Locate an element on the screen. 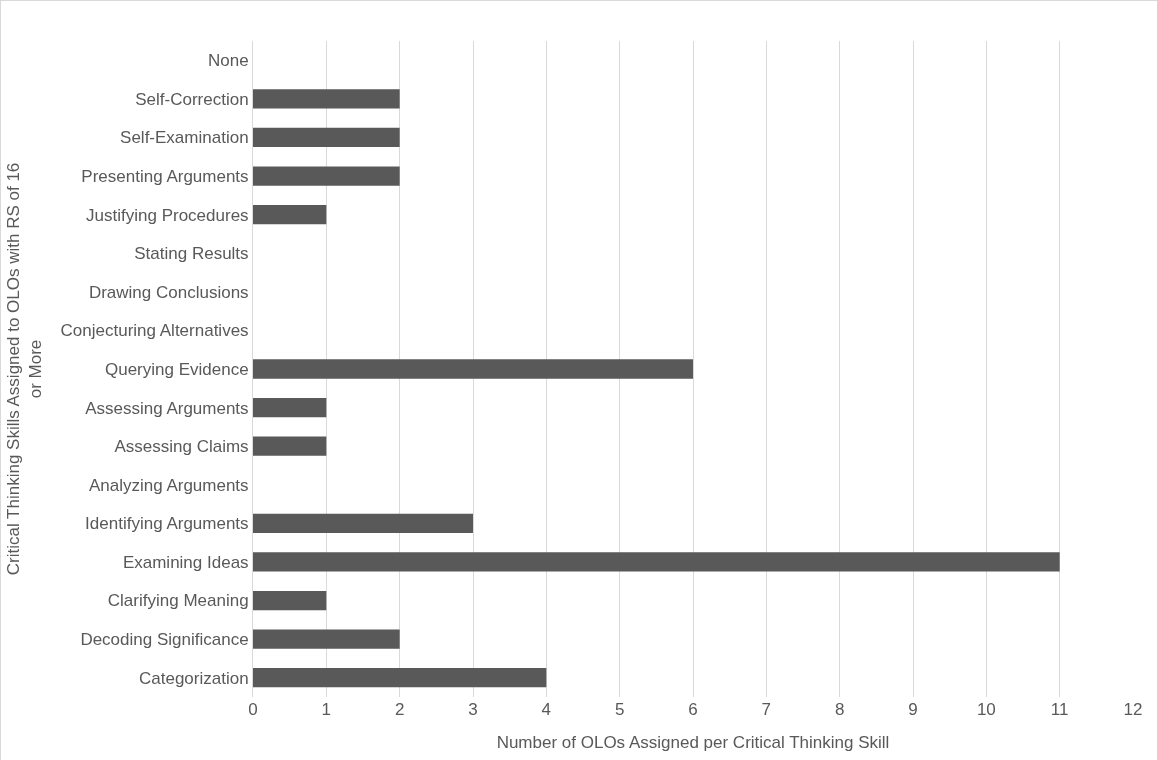 The height and width of the screenshot is (760, 1157). y-tick-label: Conjecturing Alternatives is located at coordinates (154, 331).